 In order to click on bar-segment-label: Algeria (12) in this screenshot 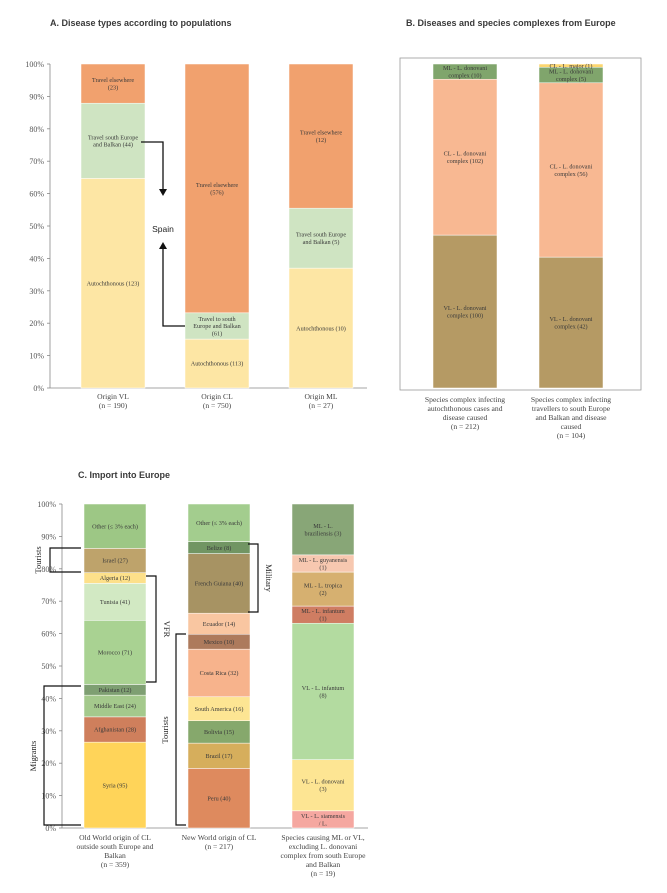, I will do `click(115, 578)`.